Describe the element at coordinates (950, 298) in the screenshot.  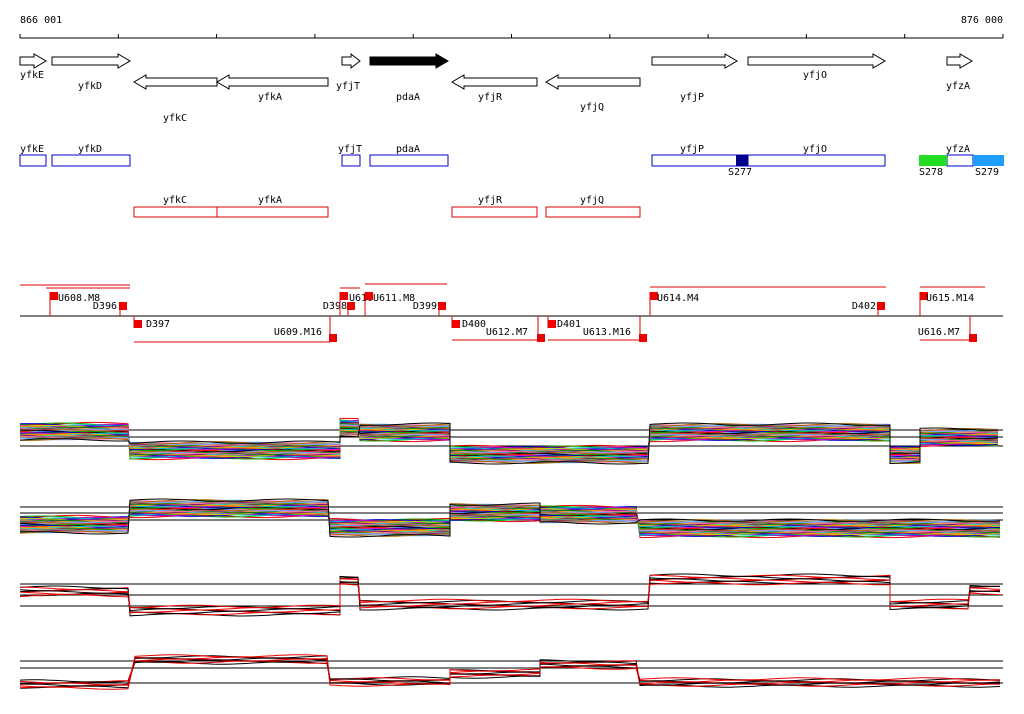
I see `breakpoint-label: U615.M14` at that location.